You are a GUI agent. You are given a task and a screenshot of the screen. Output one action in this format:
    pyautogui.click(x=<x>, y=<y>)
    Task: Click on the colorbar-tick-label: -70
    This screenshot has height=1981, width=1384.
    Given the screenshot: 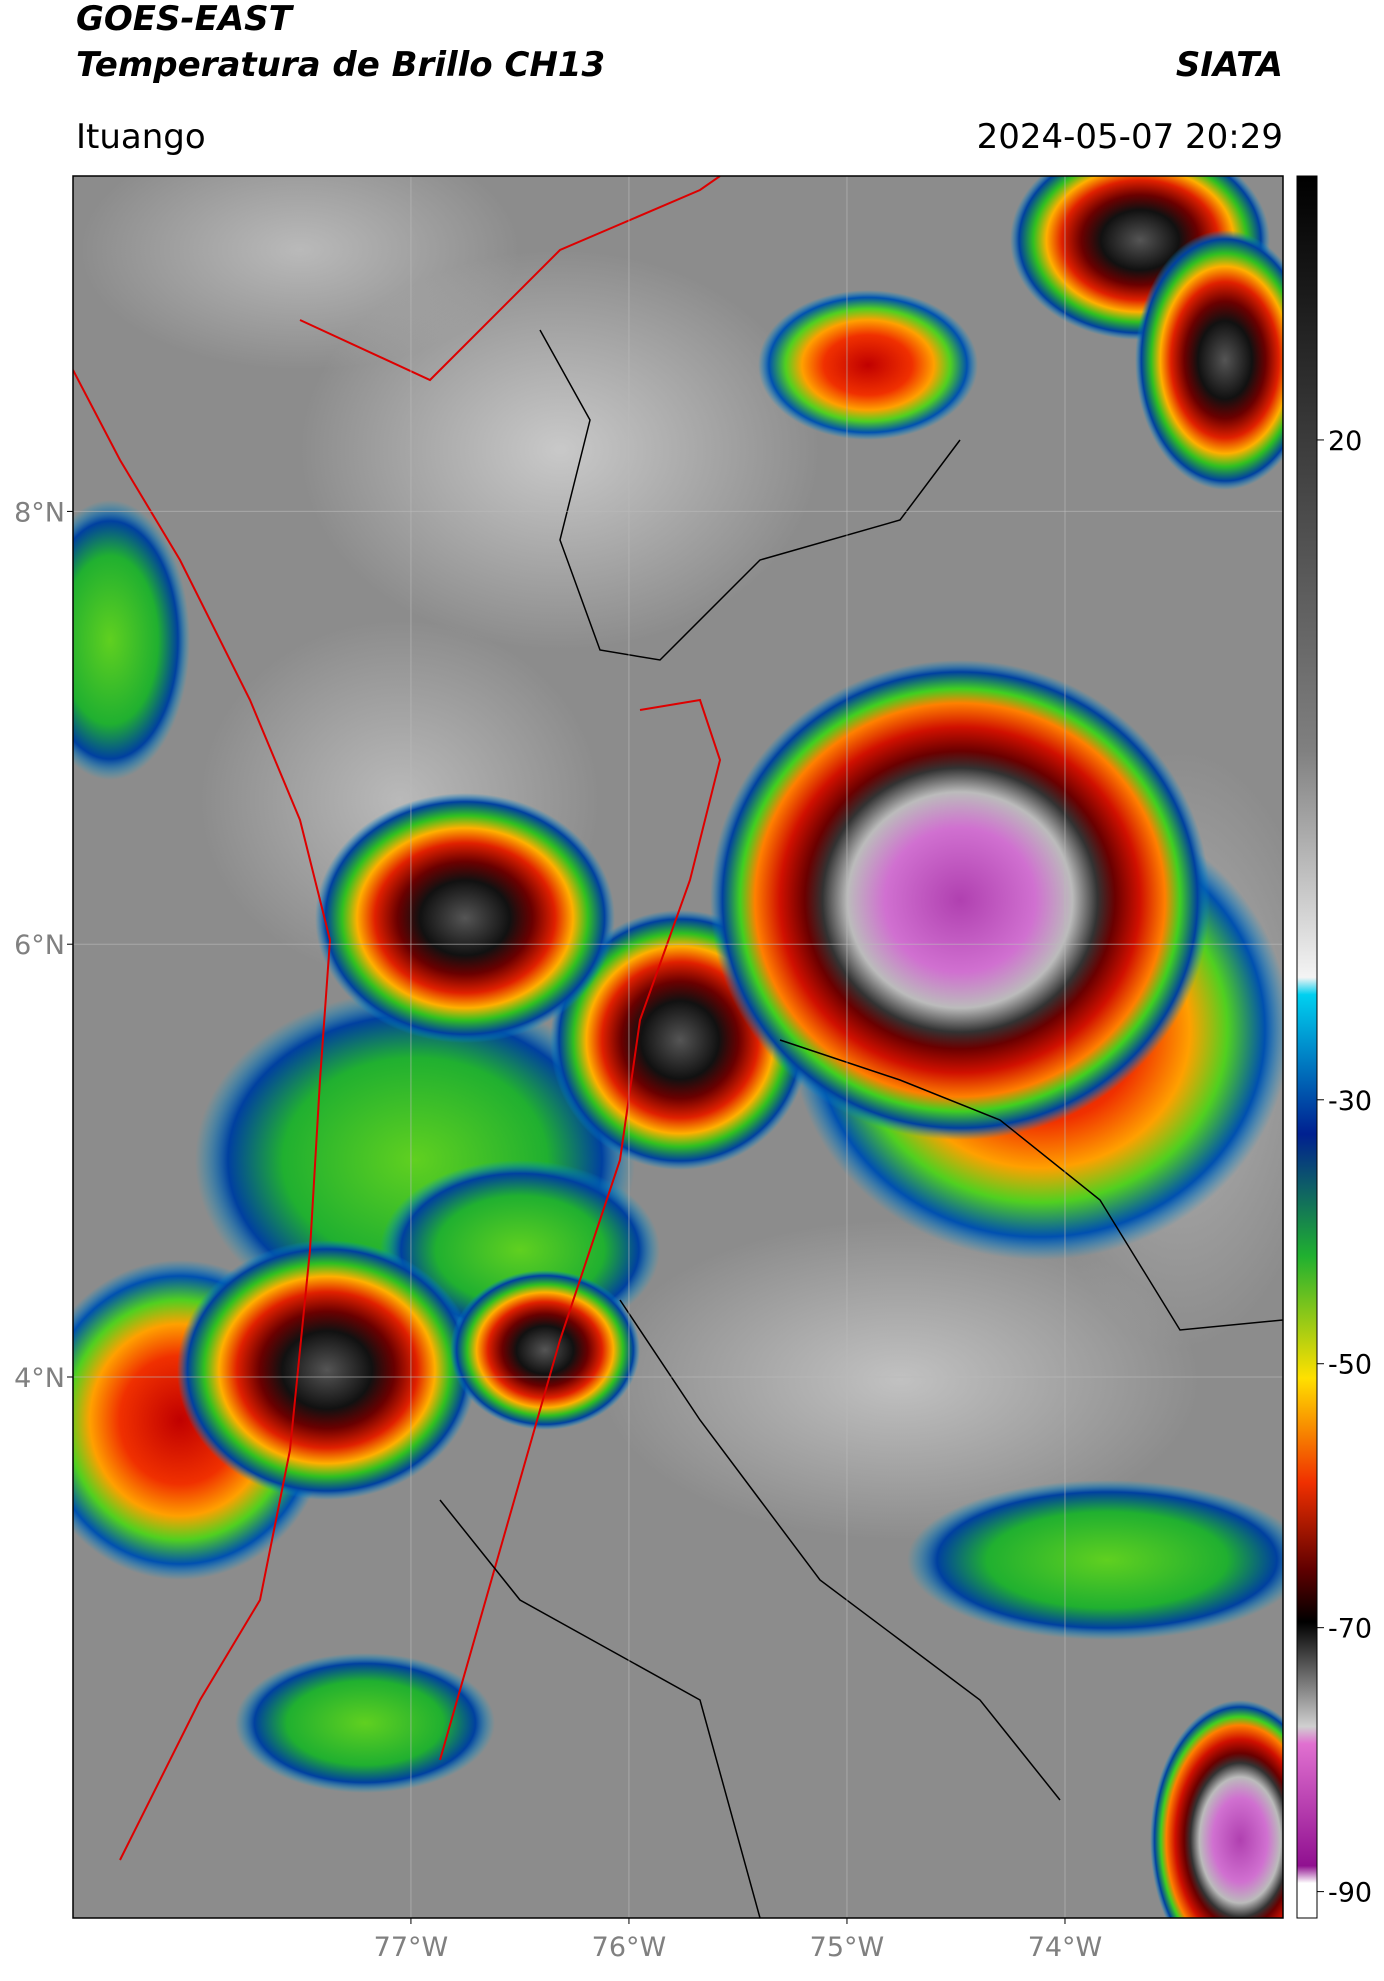 What is the action you would take?
    pyautogui.click(x=1350, y=1629)
    